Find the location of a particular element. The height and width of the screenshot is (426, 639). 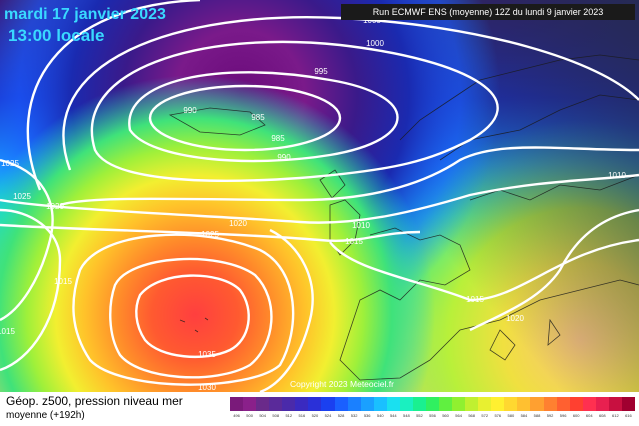

legend-label: 548 is located at coordinates (406, 415).